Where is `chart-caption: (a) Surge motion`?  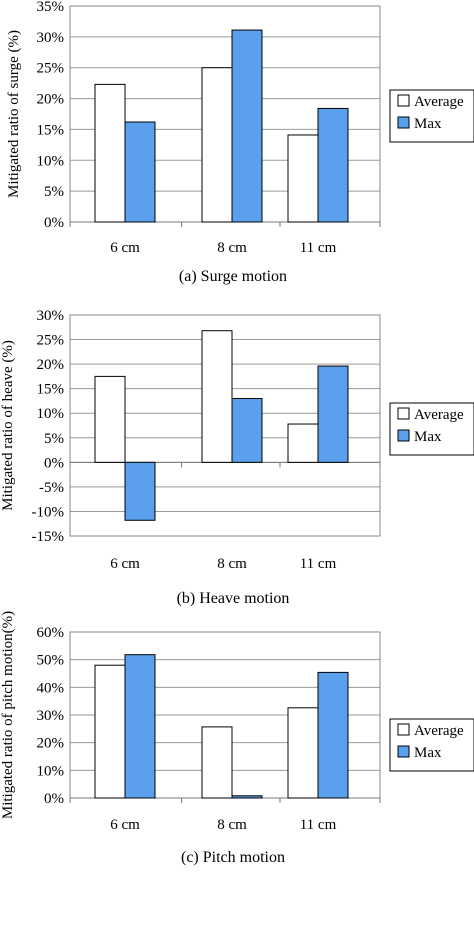
chart-caption: (a) Surge motion is located at coordinates (233, 276).